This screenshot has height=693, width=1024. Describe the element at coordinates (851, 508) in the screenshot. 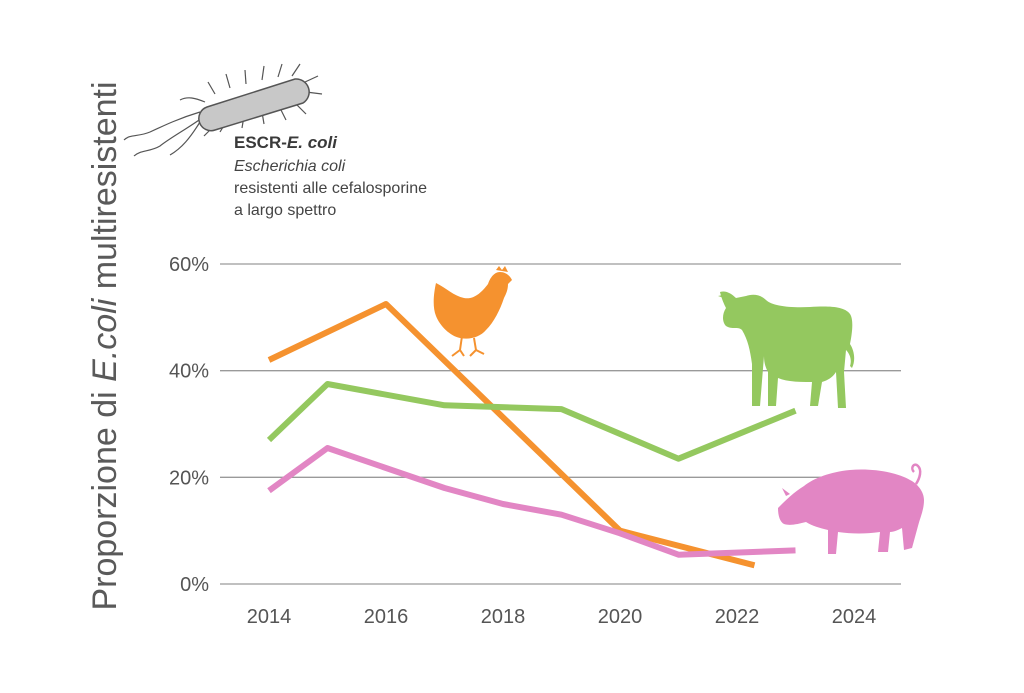

I see `pig-icon` at that location.